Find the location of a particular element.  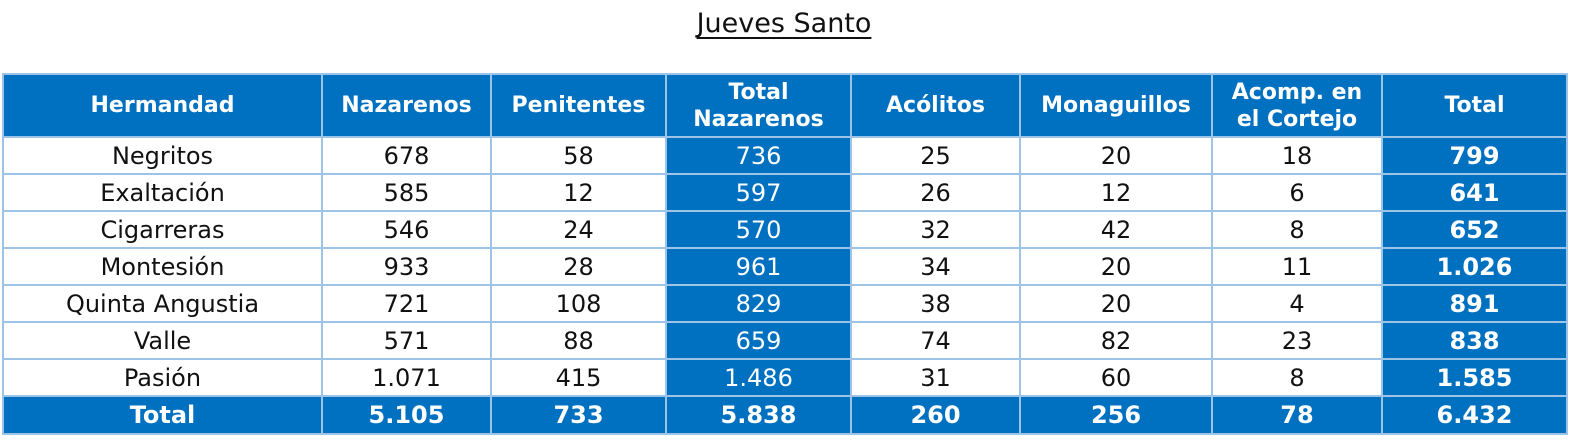

total-cell: 256 is located at coordinates (1116, 415).